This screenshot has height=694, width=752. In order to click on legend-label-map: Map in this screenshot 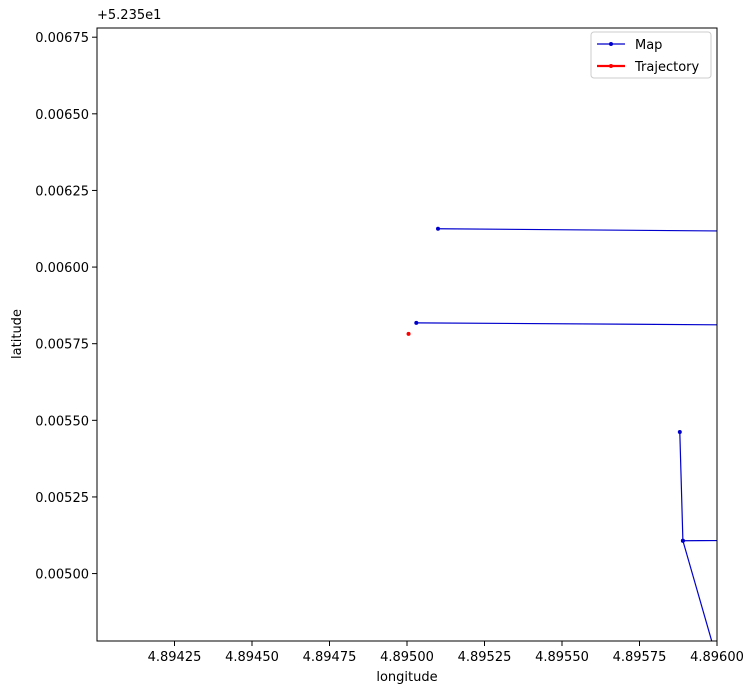, I will do `click(648, 45)`.